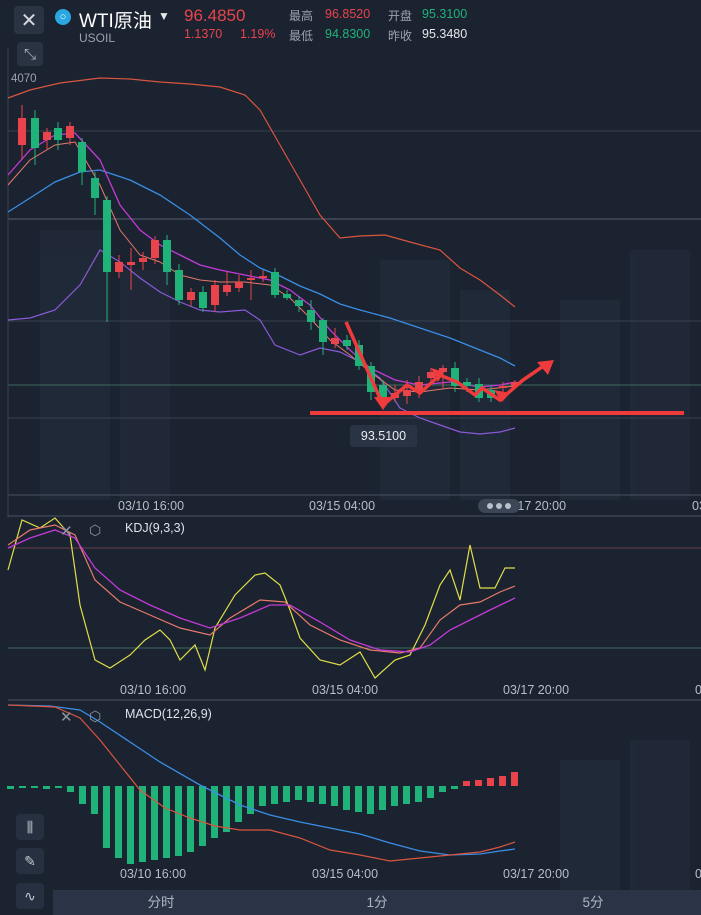 The height and width of the screenshot is (915, 701). I want to click on tab-1min: 1分, so click(377, 902).